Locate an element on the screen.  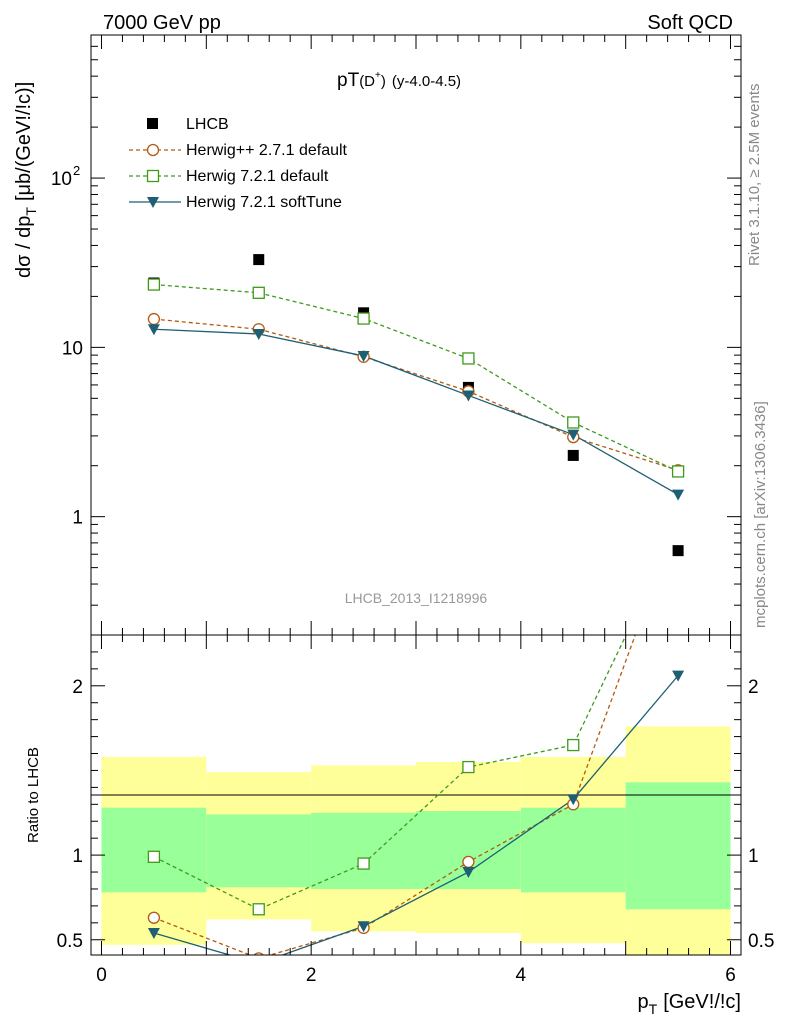
xlabel-units: [GeV!/!c] is located at coordinates (702, 1002).